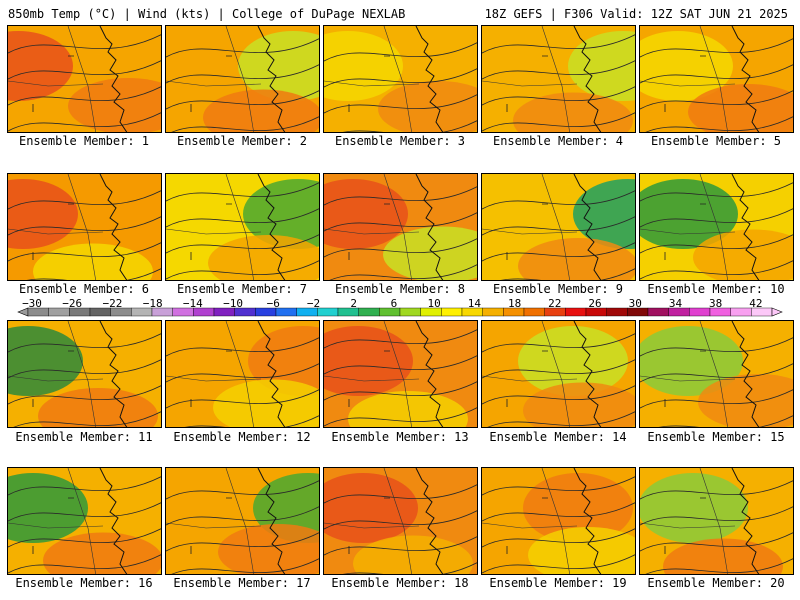 Image resolution: width=800 pixels, height=600 pixels. What do you see at coordinates (716, 289) in the screenshot?
I see `ensemble-member-label: Ensemble Member: 10` at bounding box center [716, 289].